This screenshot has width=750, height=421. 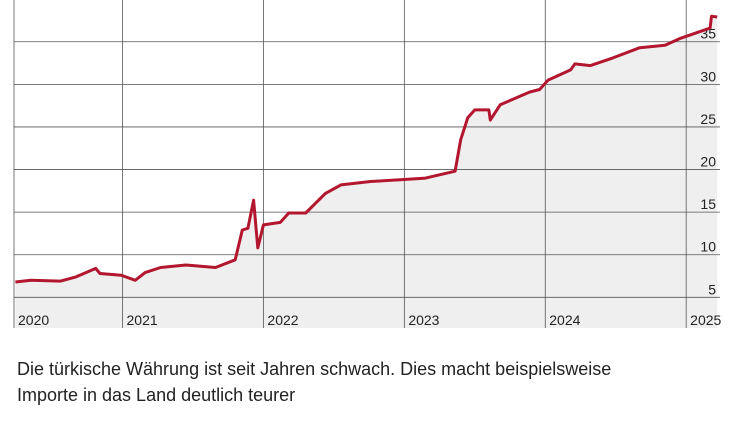 I want to click on x-tick-label: 2025, so click(x=705, y=320).